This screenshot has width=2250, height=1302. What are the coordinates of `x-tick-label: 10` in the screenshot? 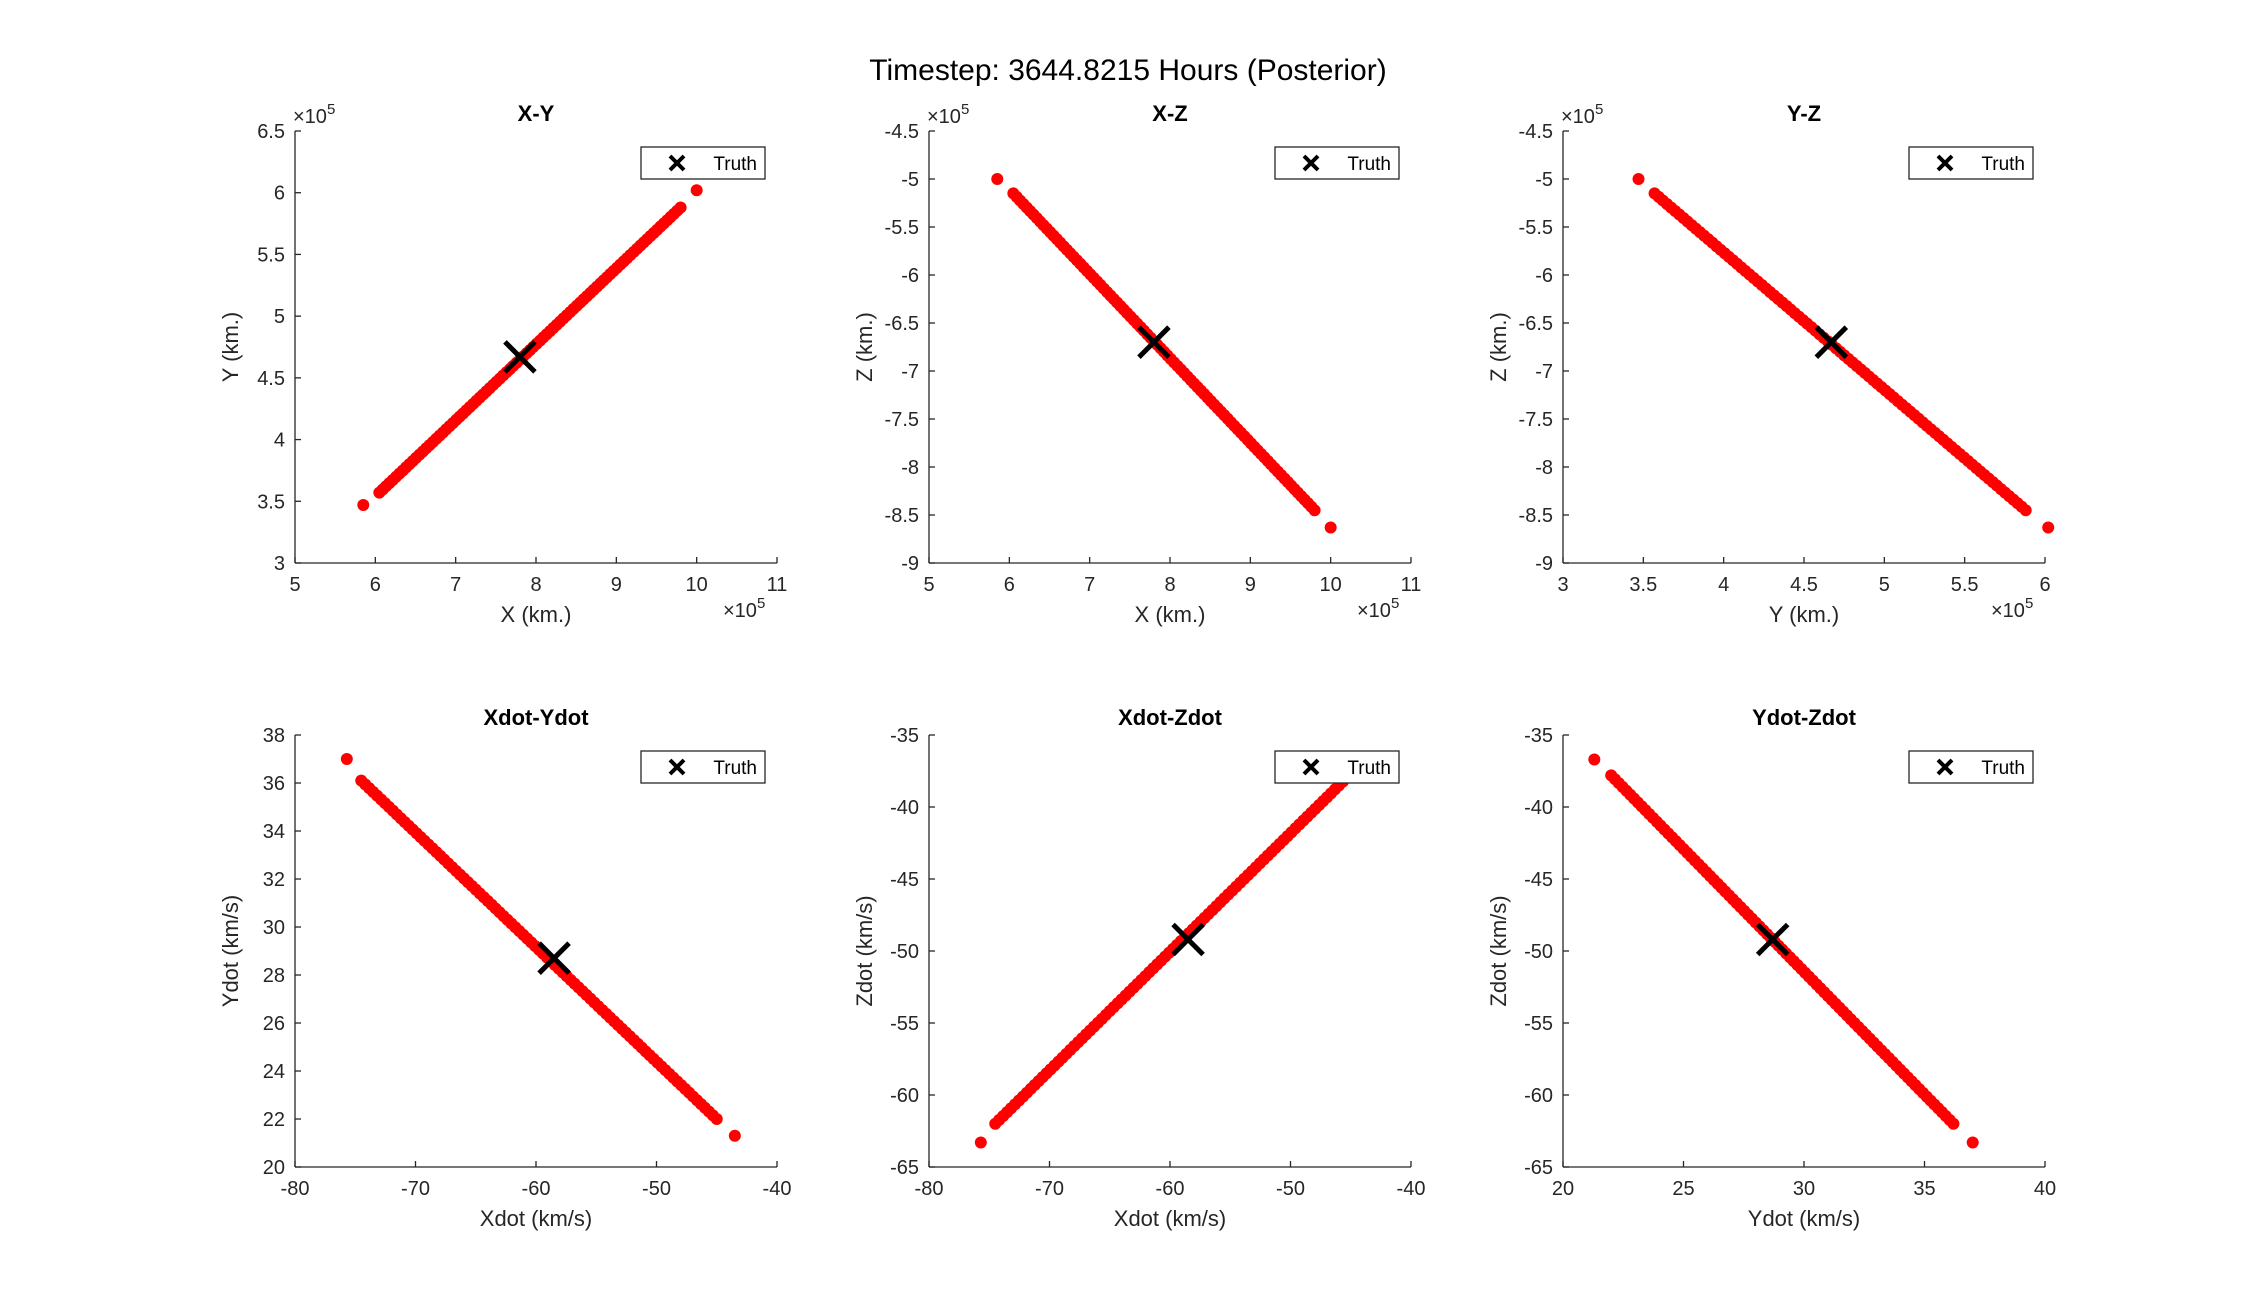 It's located at (1331, 585).